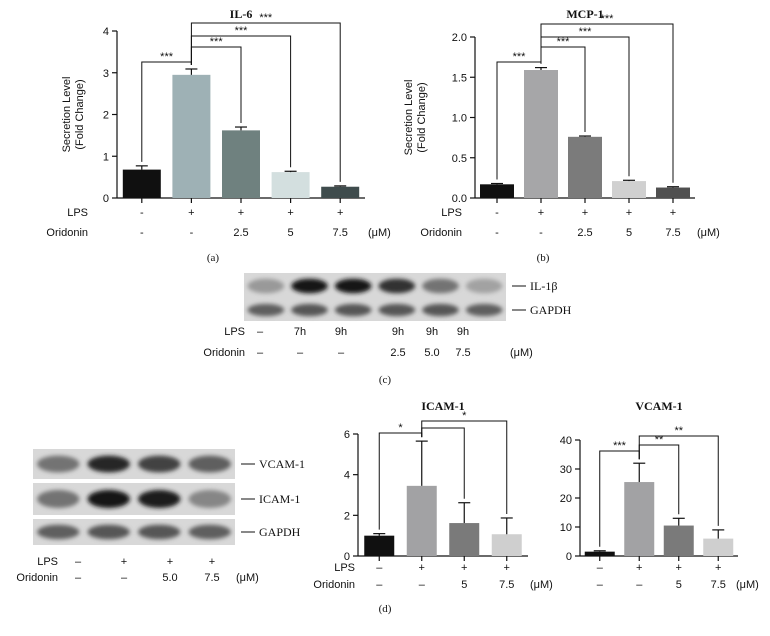  I want to click on panel-label-a: (a), so click(213, 258).